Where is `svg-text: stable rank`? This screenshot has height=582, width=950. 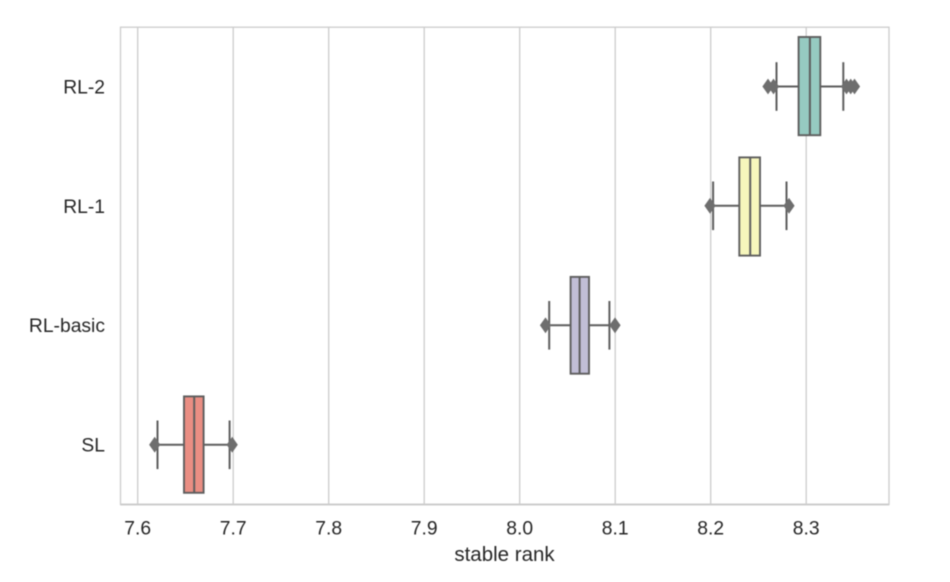 svg-text: stable rank is located at coordinates (504, 554).